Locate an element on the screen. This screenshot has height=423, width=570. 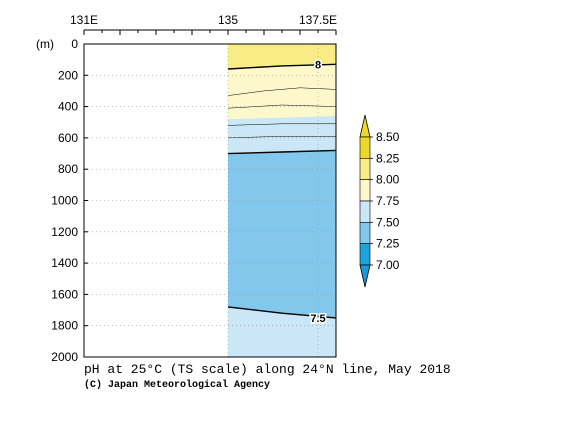
x-tick-label: 135 is located at coordinates (228, 20).